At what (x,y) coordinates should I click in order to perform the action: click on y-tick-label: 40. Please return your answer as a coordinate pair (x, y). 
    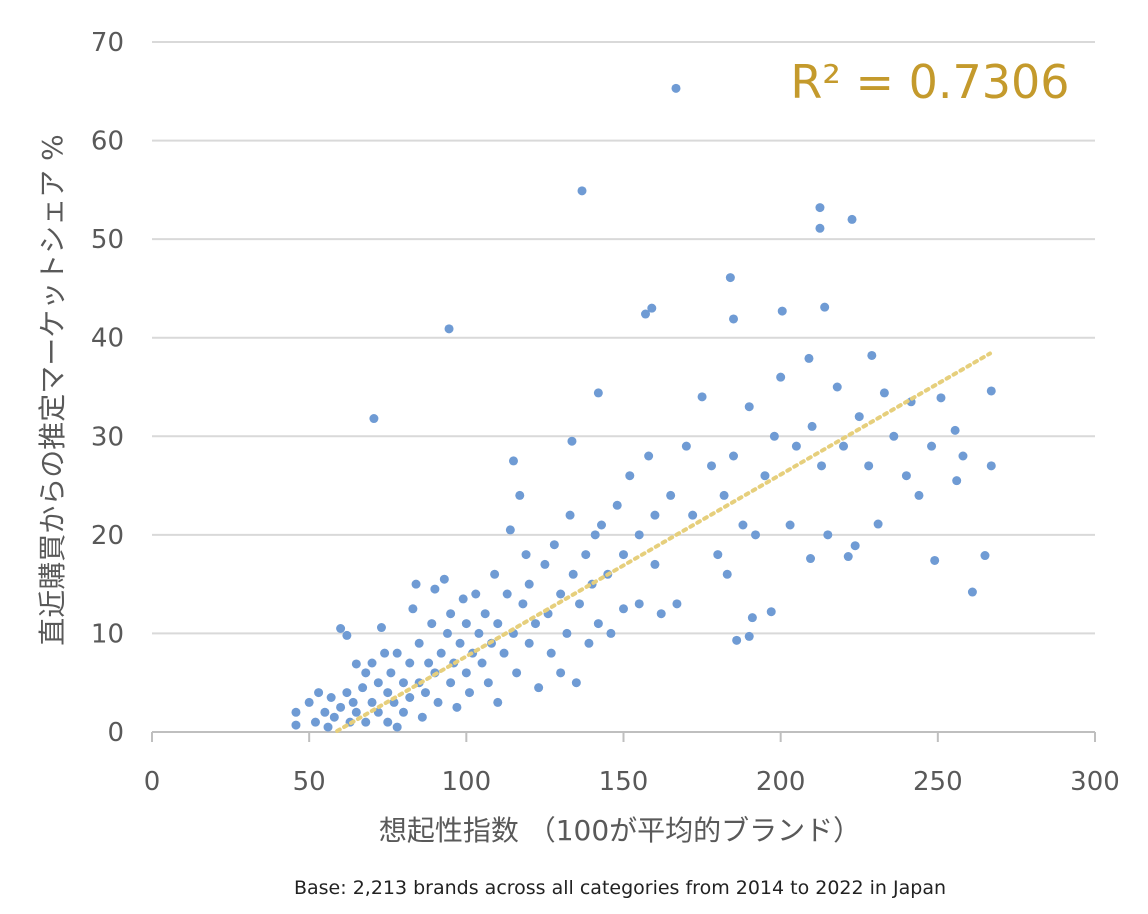
    Looking at the image, I should click on (107, 339).